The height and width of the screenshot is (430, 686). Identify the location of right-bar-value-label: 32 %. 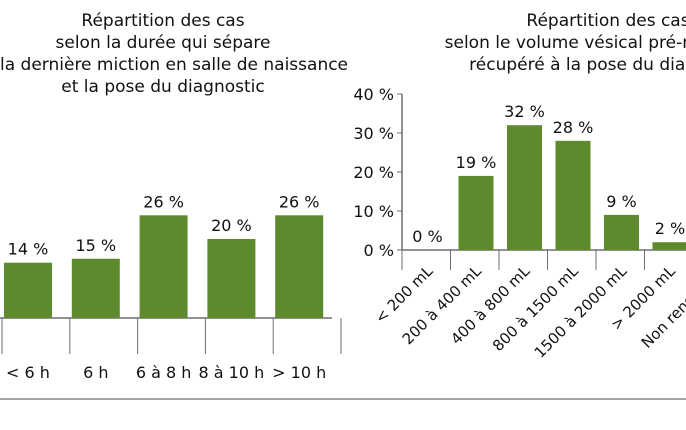
(524, 111).